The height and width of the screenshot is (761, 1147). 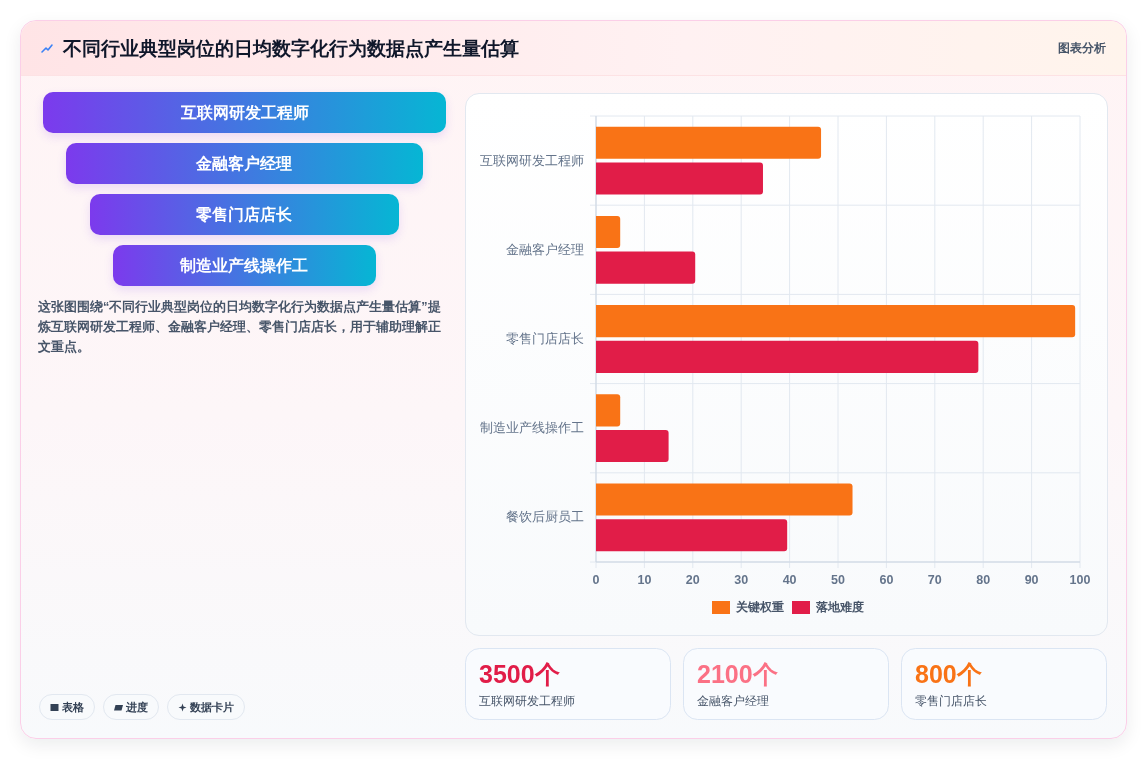 What do you see at coordinates (212, 707) in the screenshot?
I see `text: 数据卡片` at bounding box center [212, 707].